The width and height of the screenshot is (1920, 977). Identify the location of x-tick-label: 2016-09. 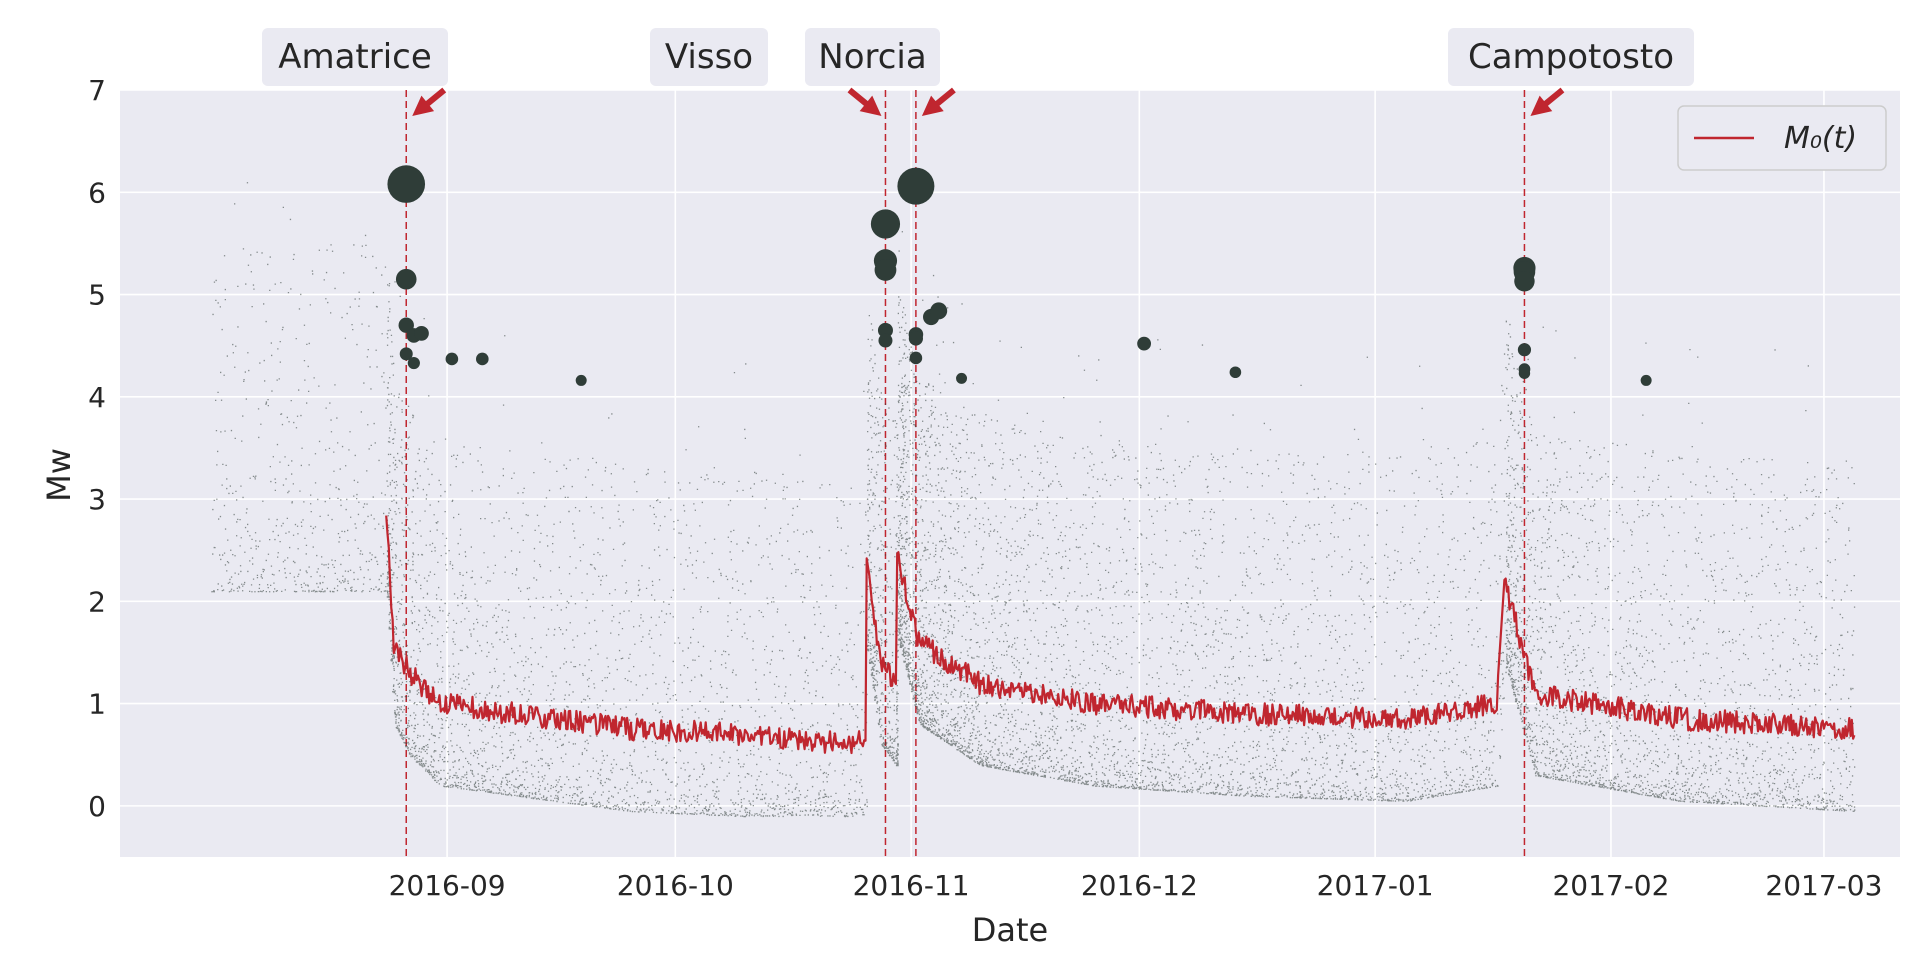
(447, 885).